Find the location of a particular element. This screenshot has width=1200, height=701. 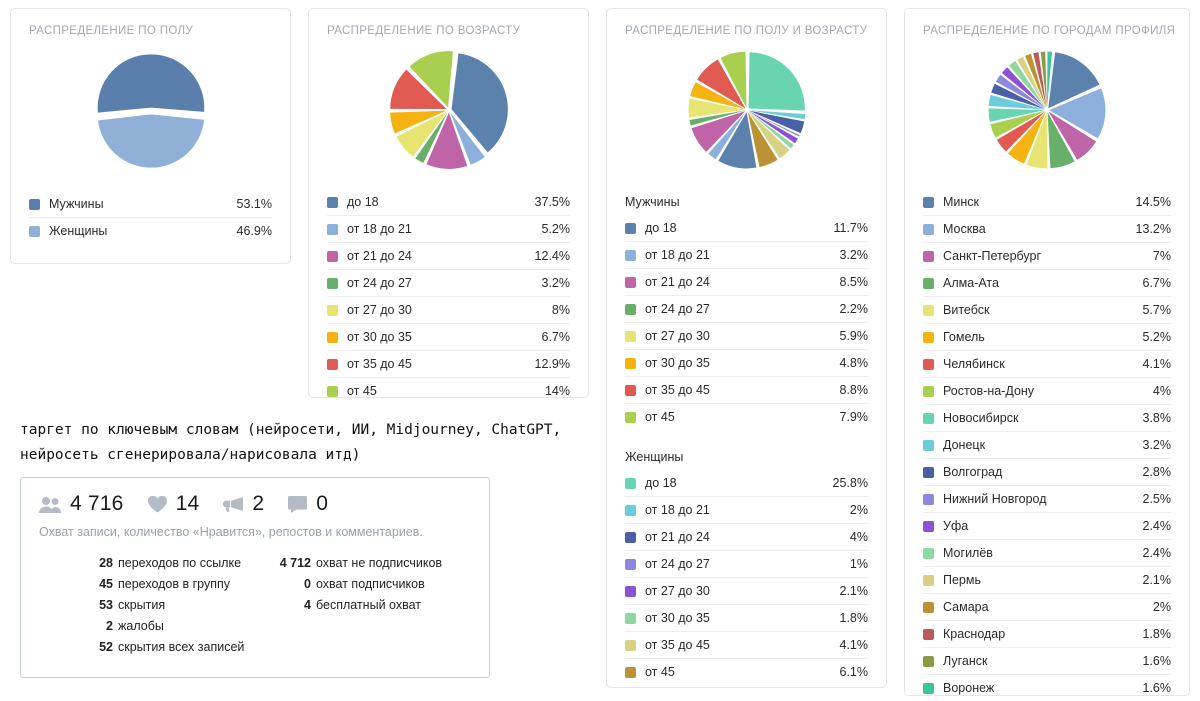

legend-row: Уфа 2.4% is located at coordinates (1047, 525).